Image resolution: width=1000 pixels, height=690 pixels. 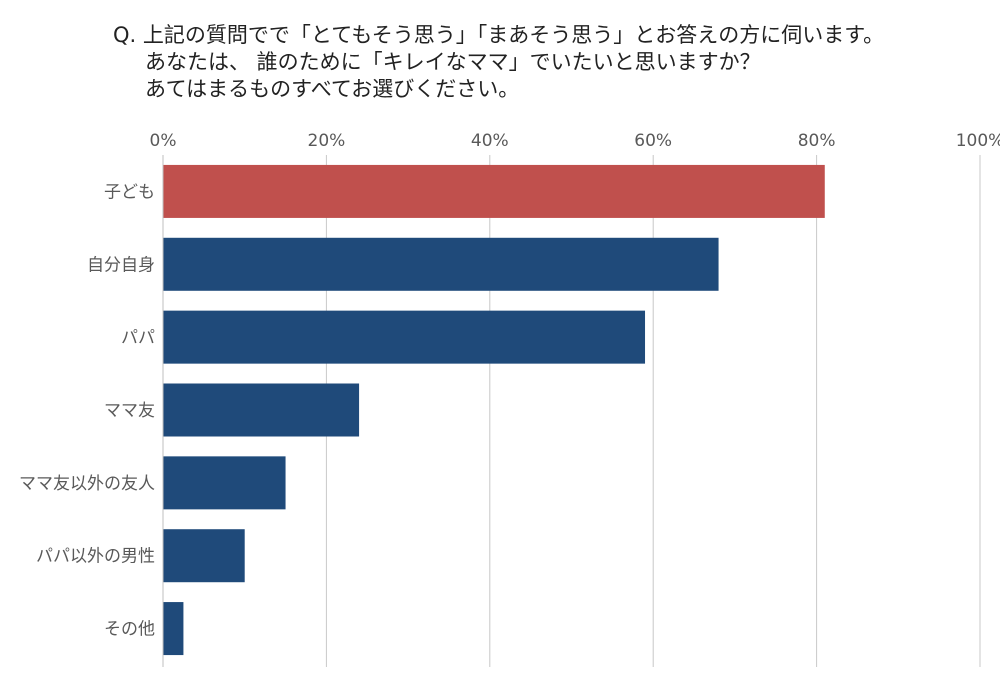 I want to click on category-label: パパ, so click(x=138, y=338).